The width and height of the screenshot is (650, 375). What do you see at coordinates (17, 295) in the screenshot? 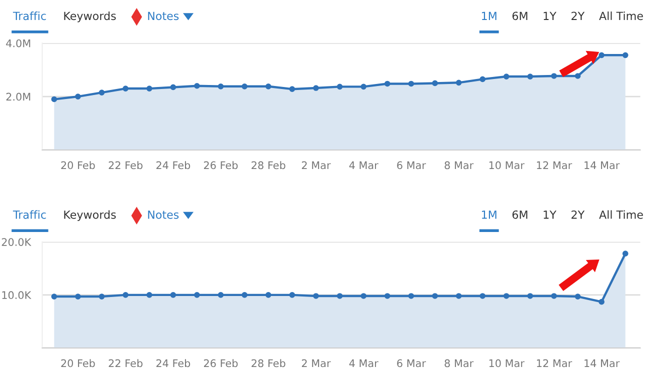
I see `y-tick-label: 10.0K` at bounding box center [17, 295].